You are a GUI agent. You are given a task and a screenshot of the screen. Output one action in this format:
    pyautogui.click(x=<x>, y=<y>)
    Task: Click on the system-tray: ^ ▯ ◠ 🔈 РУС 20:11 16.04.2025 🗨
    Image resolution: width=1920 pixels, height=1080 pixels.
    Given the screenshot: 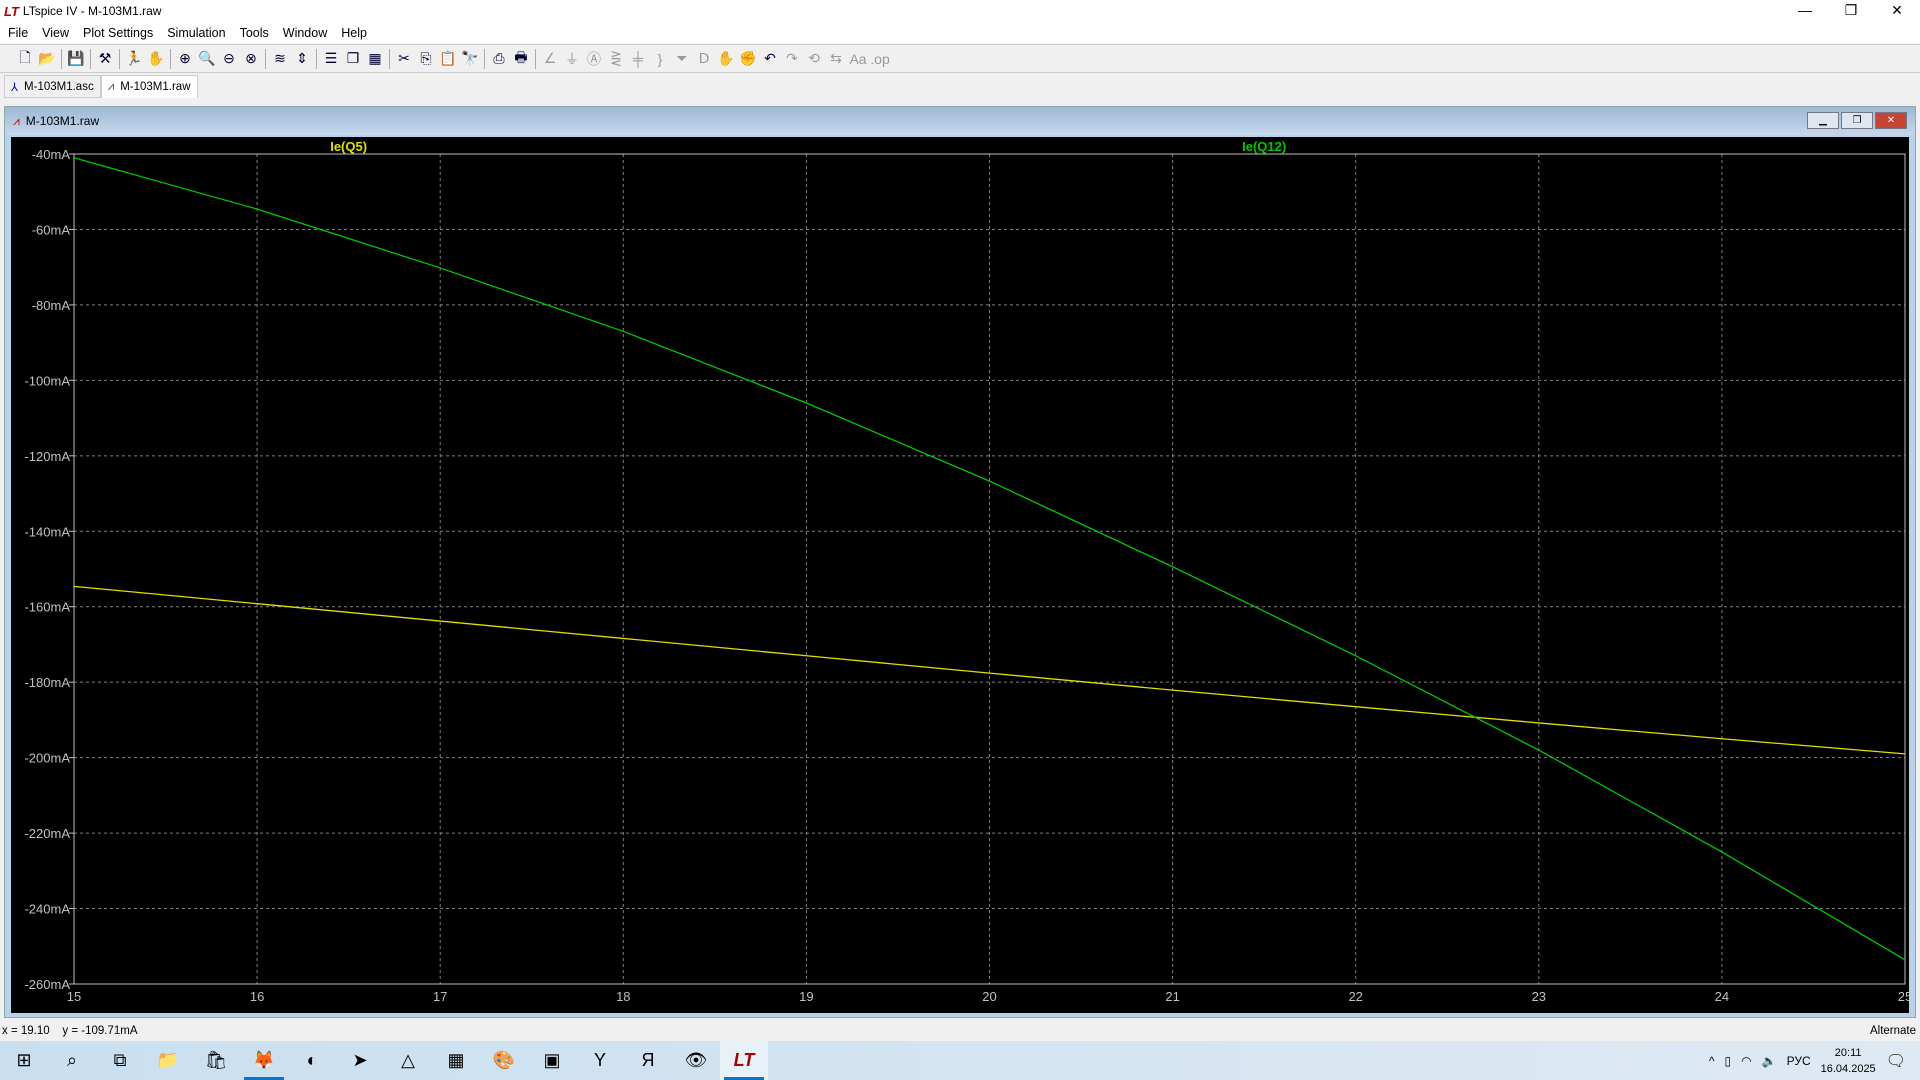 What is the action you would take?
    pyautogui.click(x=1814, y=1060)
    